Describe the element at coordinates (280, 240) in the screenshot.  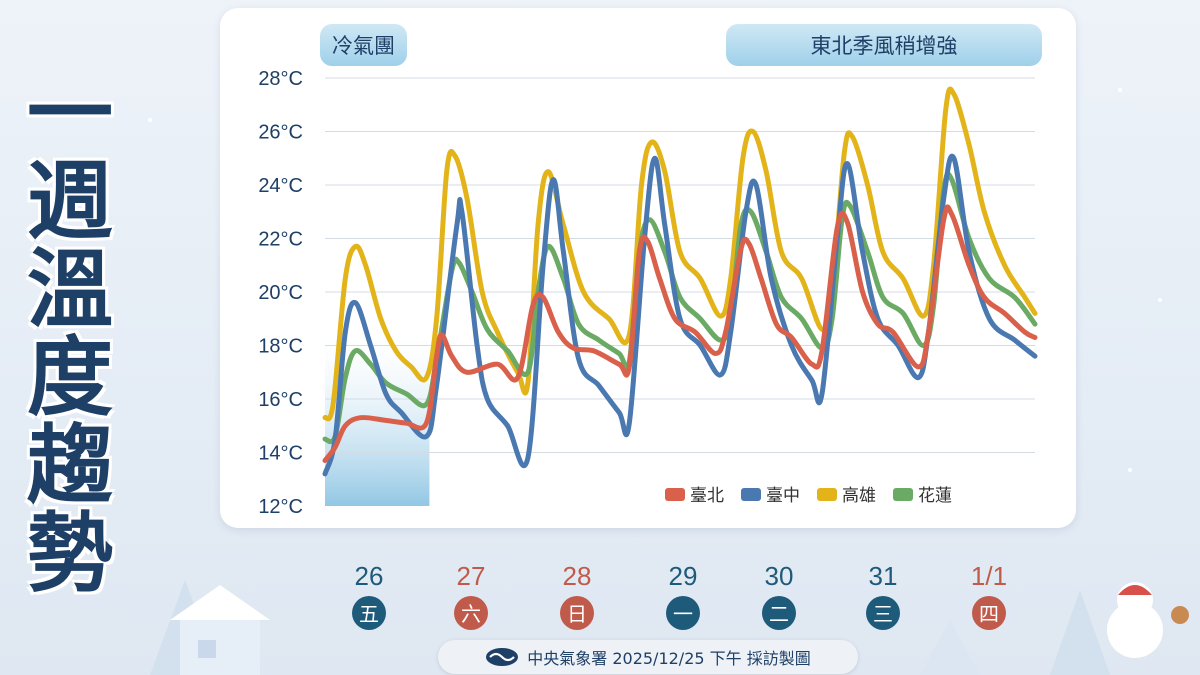
I see `y-tick-label: 22°C` at that location.